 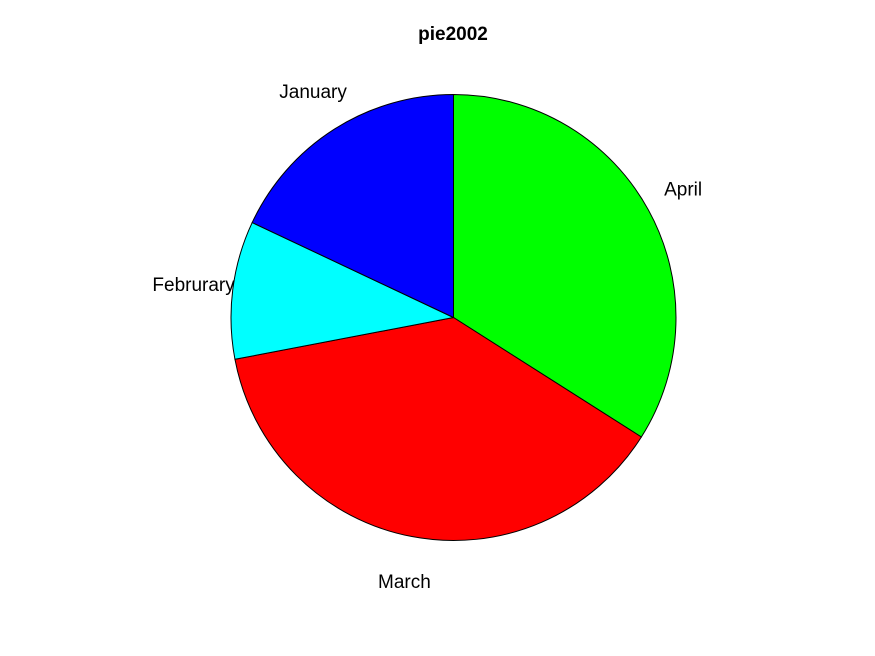 What do you see at coordinates (453, 34) in the screenshot?
I see `chart-title: pie2002` at bounding box center [453, 34].